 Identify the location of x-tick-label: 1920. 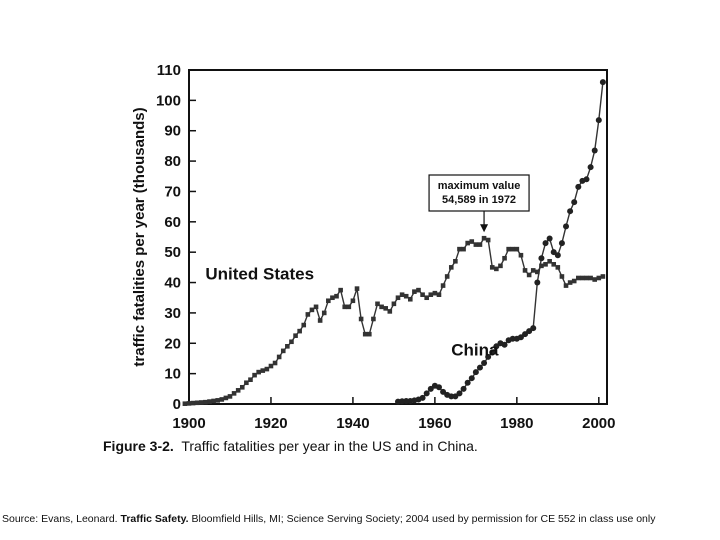
(270, 423).